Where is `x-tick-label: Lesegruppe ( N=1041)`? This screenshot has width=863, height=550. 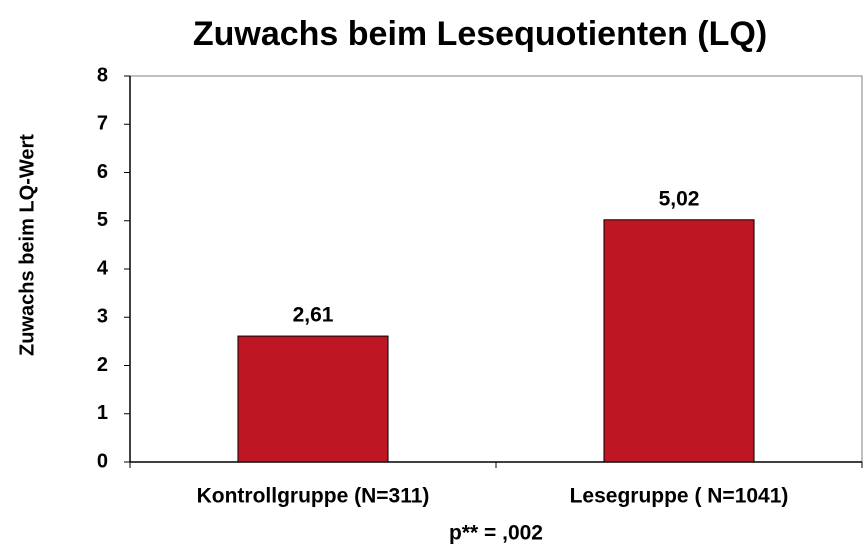
x-tick-label: Lesegruppe ( N=1041) is located at coordinates (679, 496).